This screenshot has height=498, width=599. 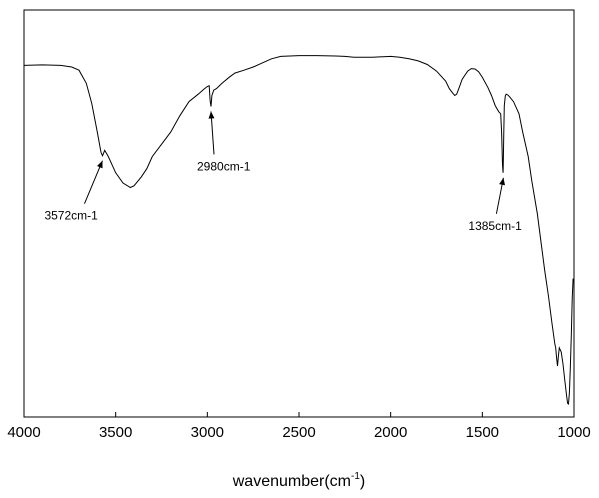 I want to click on annotation-3572: 3572cm-1, so click(x=73, y=191).